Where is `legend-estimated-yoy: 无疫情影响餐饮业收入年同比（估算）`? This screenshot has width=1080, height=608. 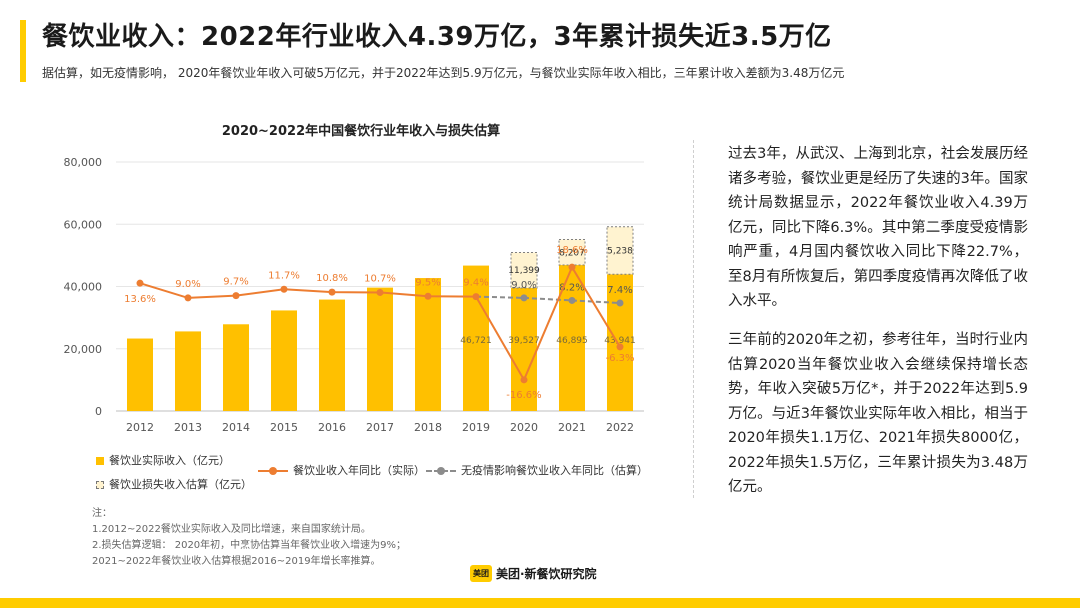 legend-estimated-yoy: 无疫情影响餐饮业收入年同比（估算） is located at coordinates (537, 470).